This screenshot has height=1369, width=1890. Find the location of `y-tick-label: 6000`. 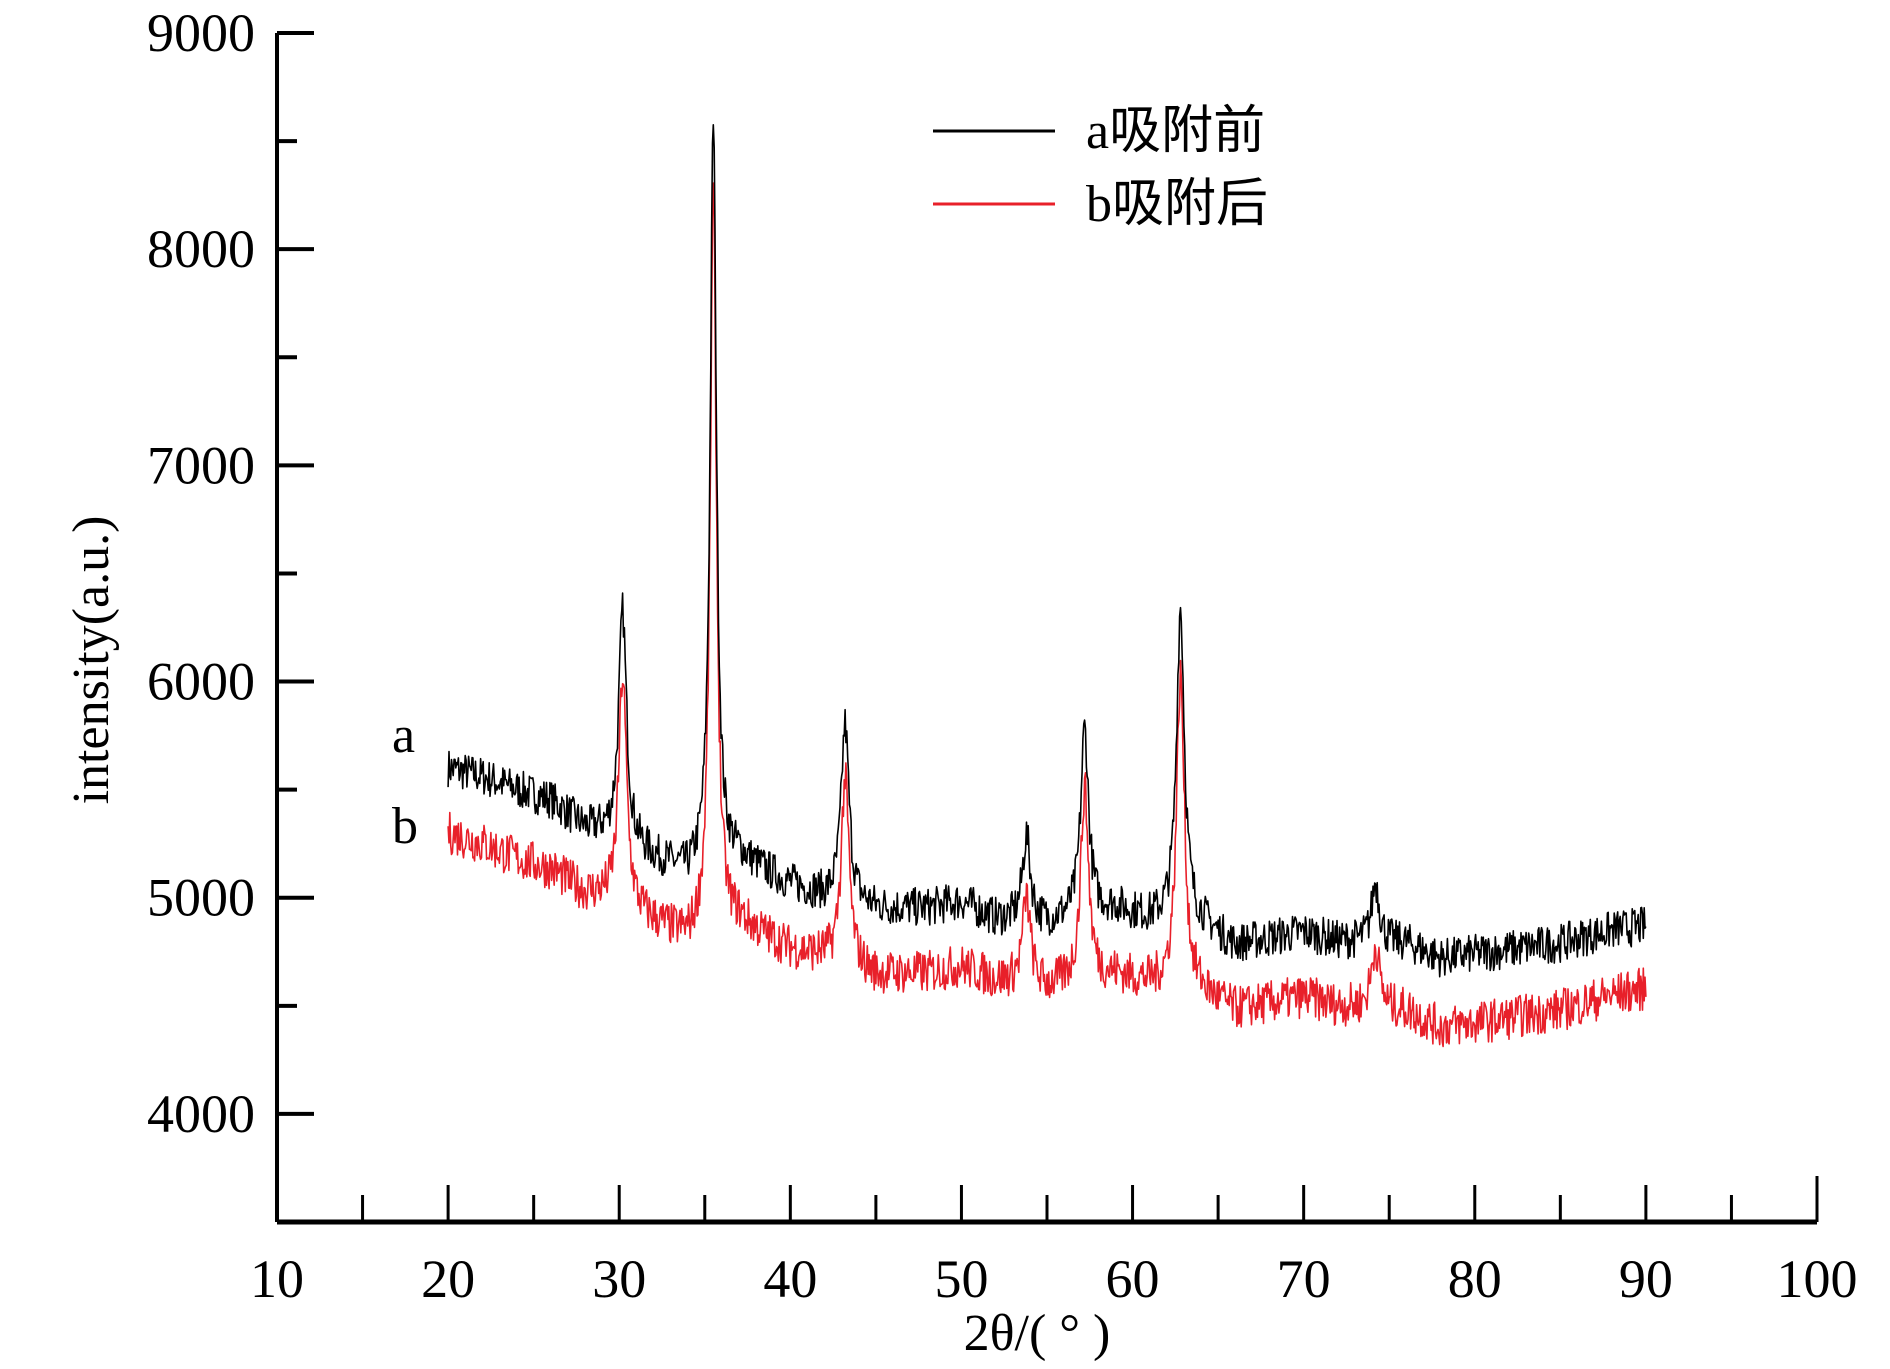

y-tick-label: 6000 is located at coordinates (201, 682).